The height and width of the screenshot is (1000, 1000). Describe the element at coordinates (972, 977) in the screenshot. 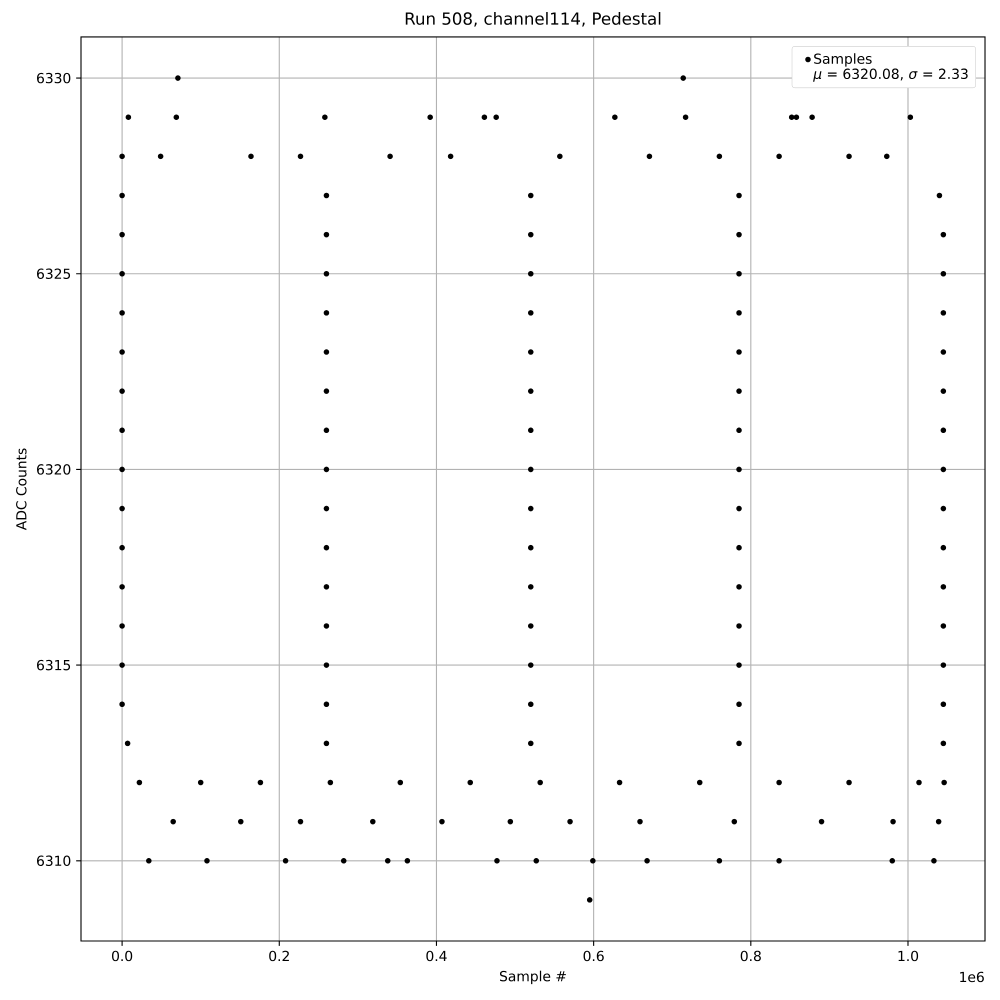

I see `text: 1e6` at that location.